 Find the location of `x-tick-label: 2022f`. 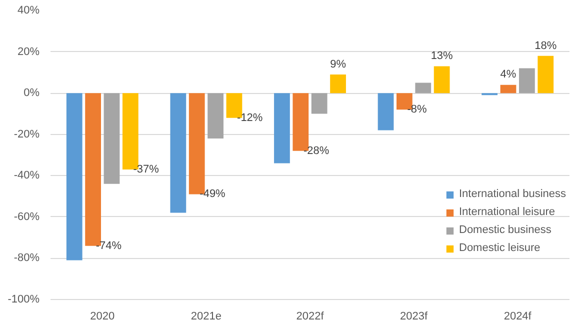

x-tick-label: 2022f is located at coordinates (310, 316).